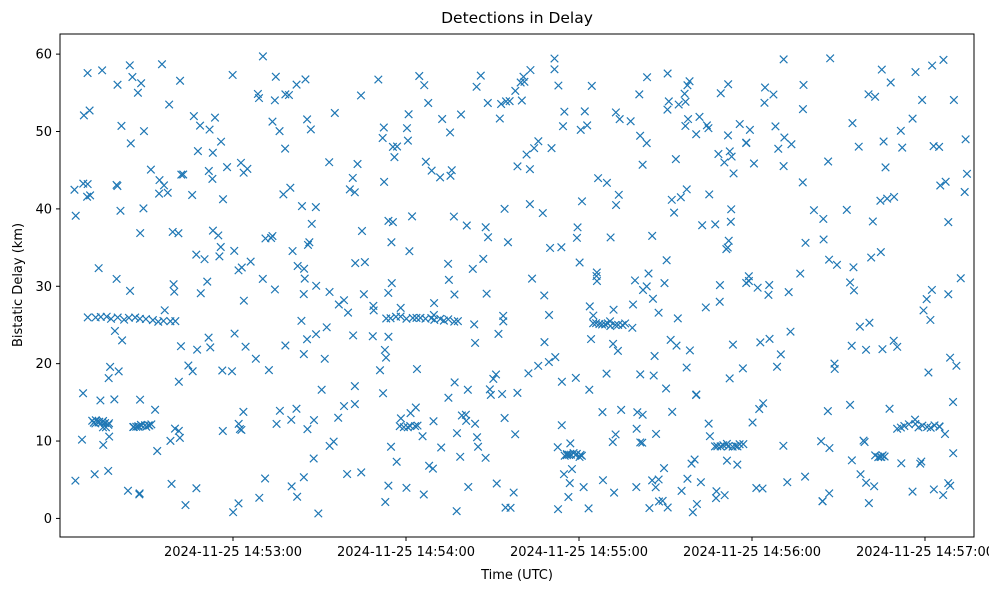 Image resolution: width=989 pixels, height=590 pixels. Describe the element at coordinates (43, 209) in the screenshot. I see `y-tick-label: 40` at that location.